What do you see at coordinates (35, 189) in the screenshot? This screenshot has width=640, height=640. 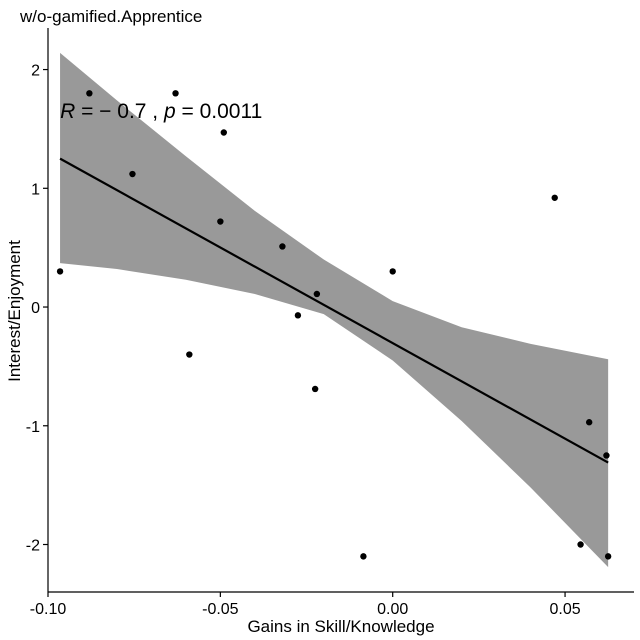 I see `y-tick-label: 1` at bounding box center [35, 189].